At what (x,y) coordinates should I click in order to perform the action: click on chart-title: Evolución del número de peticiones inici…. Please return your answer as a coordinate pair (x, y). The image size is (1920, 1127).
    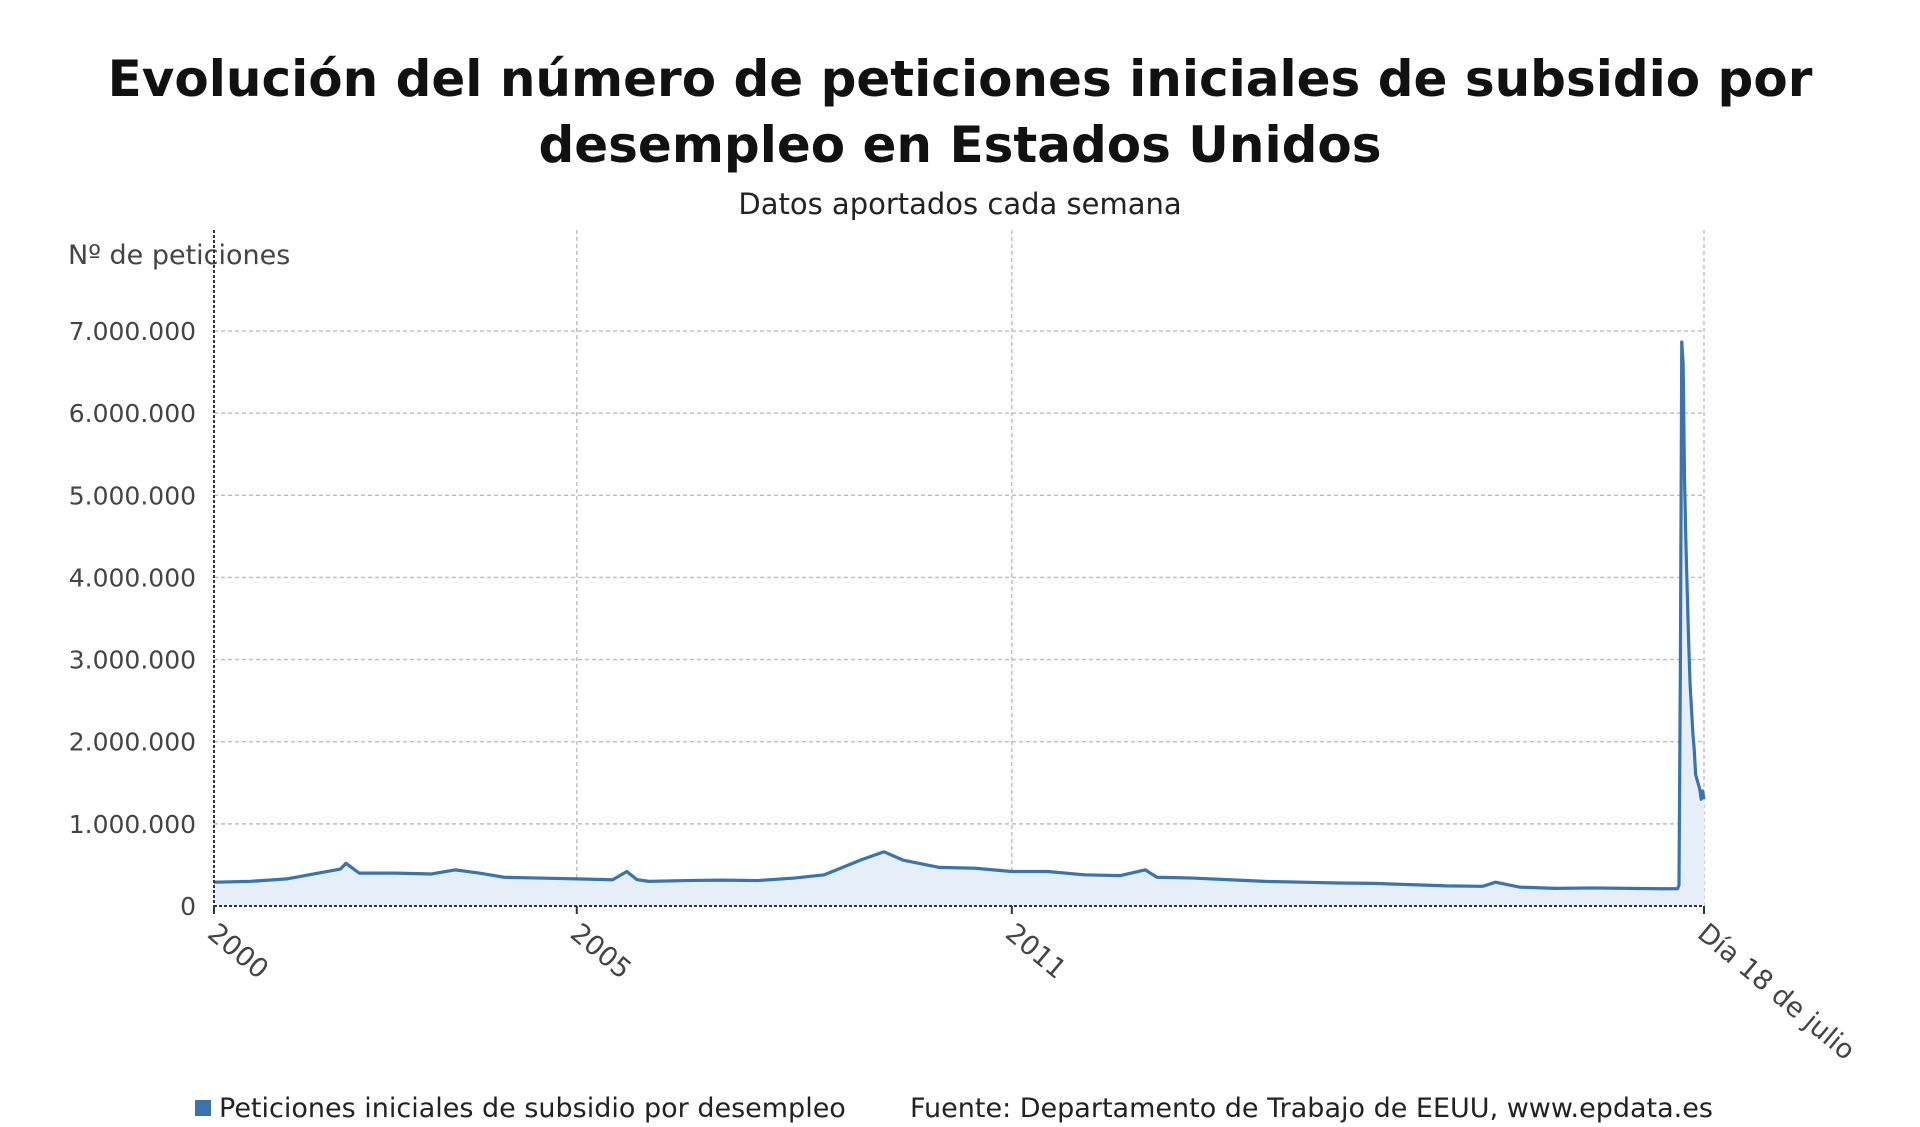
    Looking at the image, I should click on (960, 112).